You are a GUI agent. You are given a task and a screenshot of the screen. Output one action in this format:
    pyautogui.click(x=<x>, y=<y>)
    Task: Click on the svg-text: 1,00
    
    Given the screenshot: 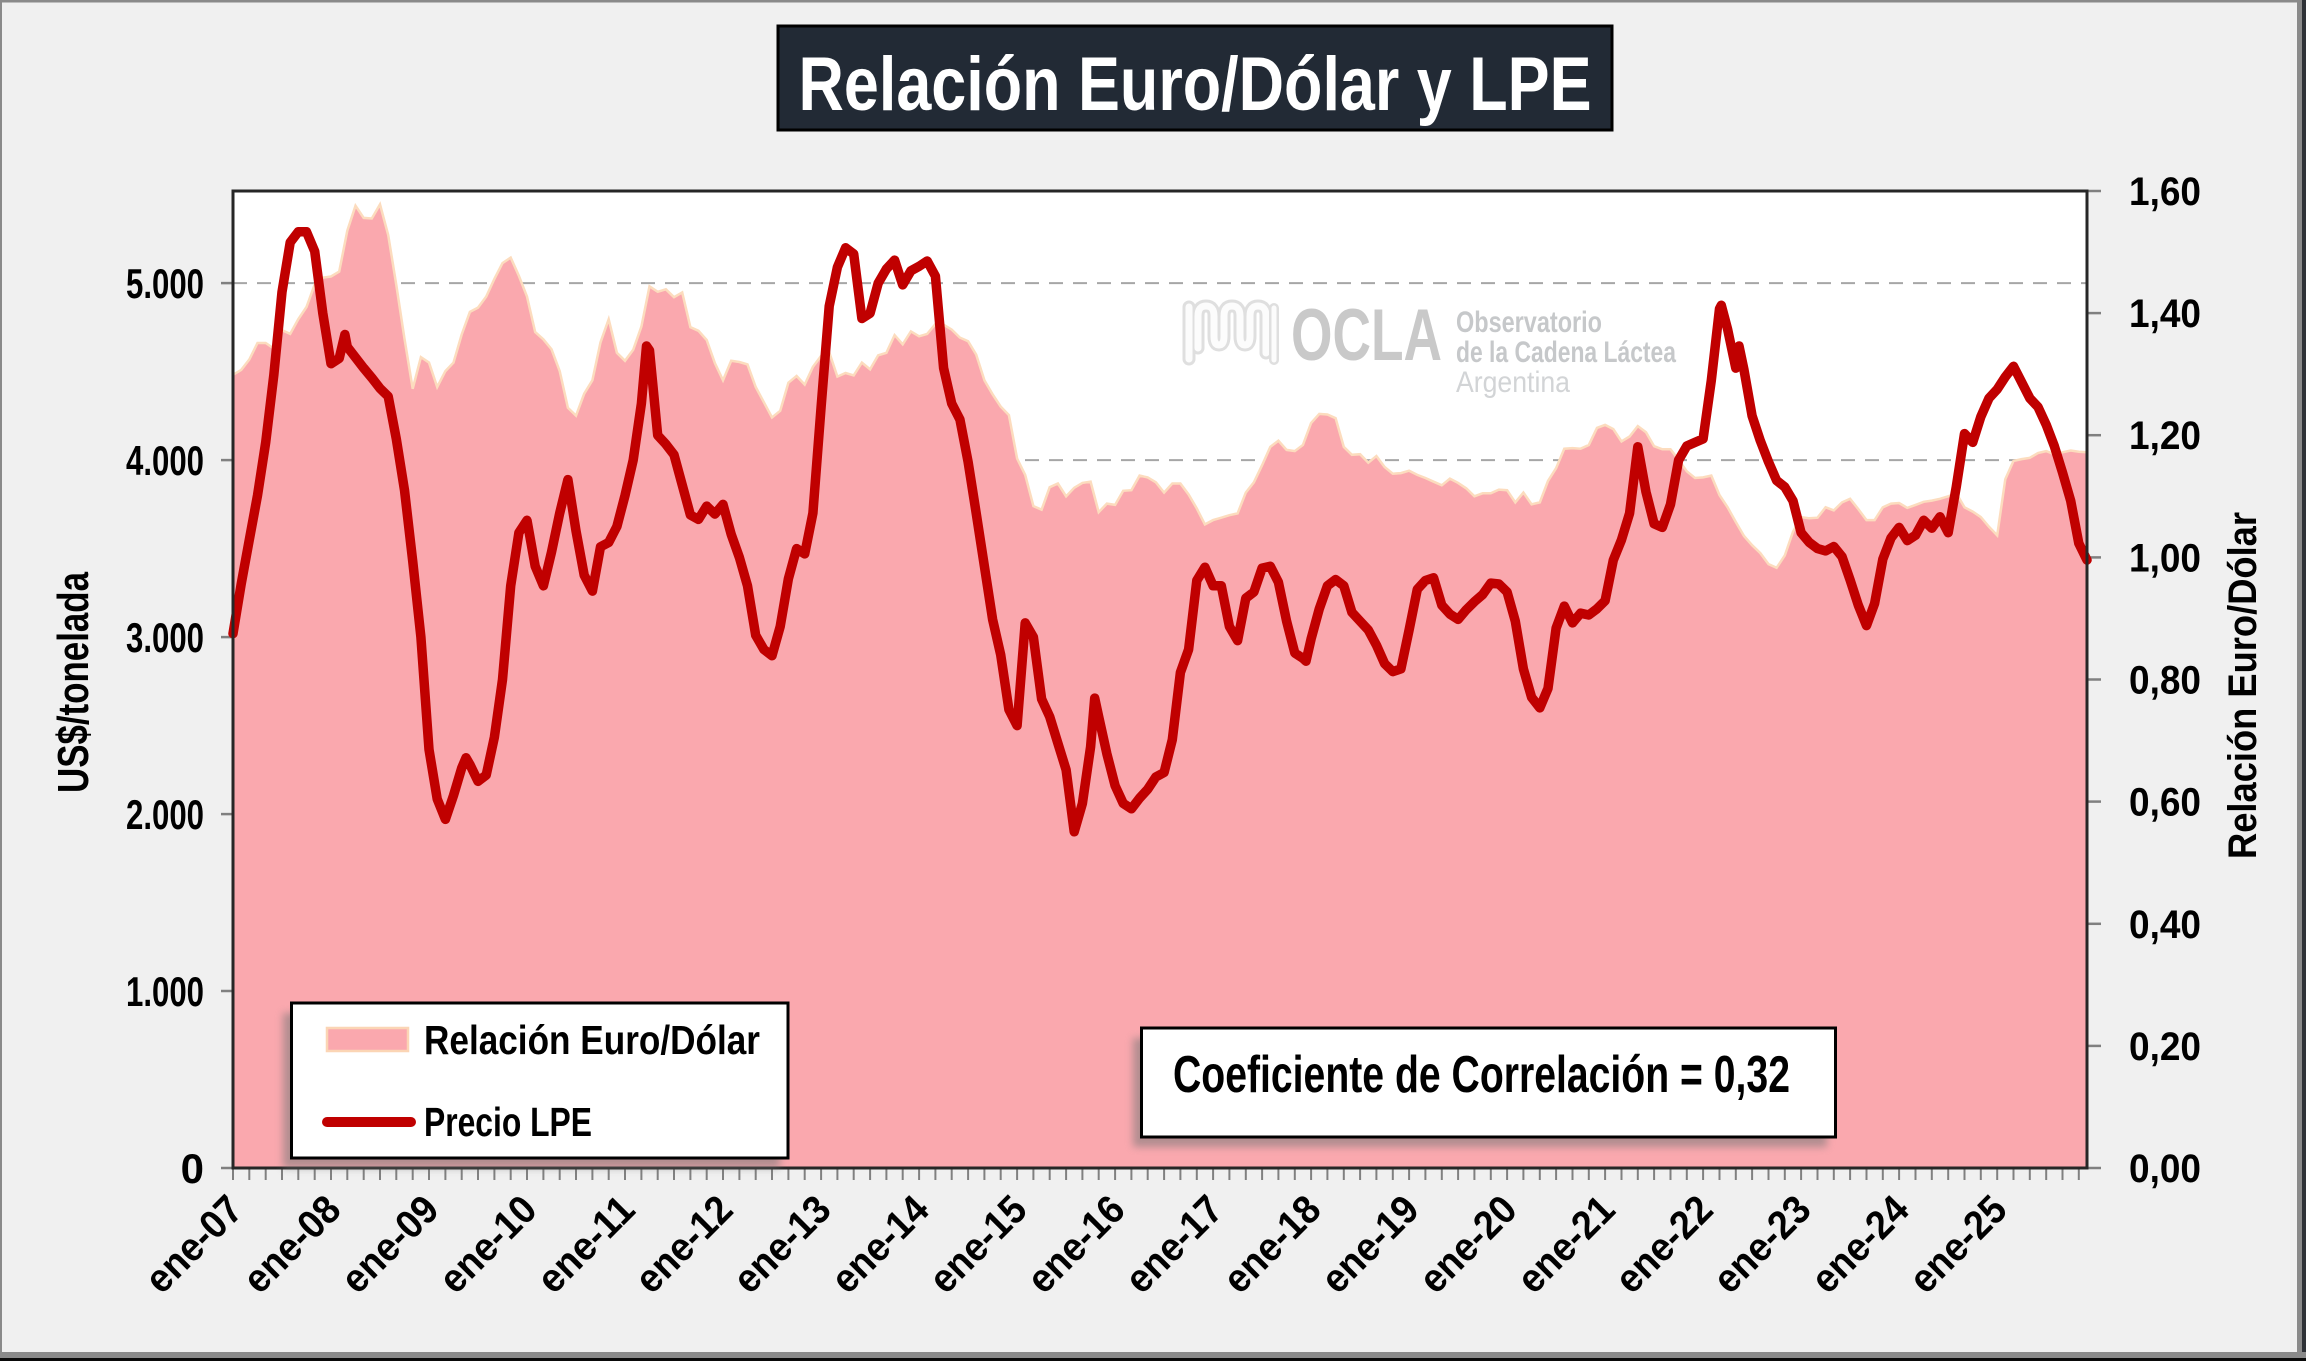 What is the action you would take?
    pyautogui.click(x=2165, y=558)
    